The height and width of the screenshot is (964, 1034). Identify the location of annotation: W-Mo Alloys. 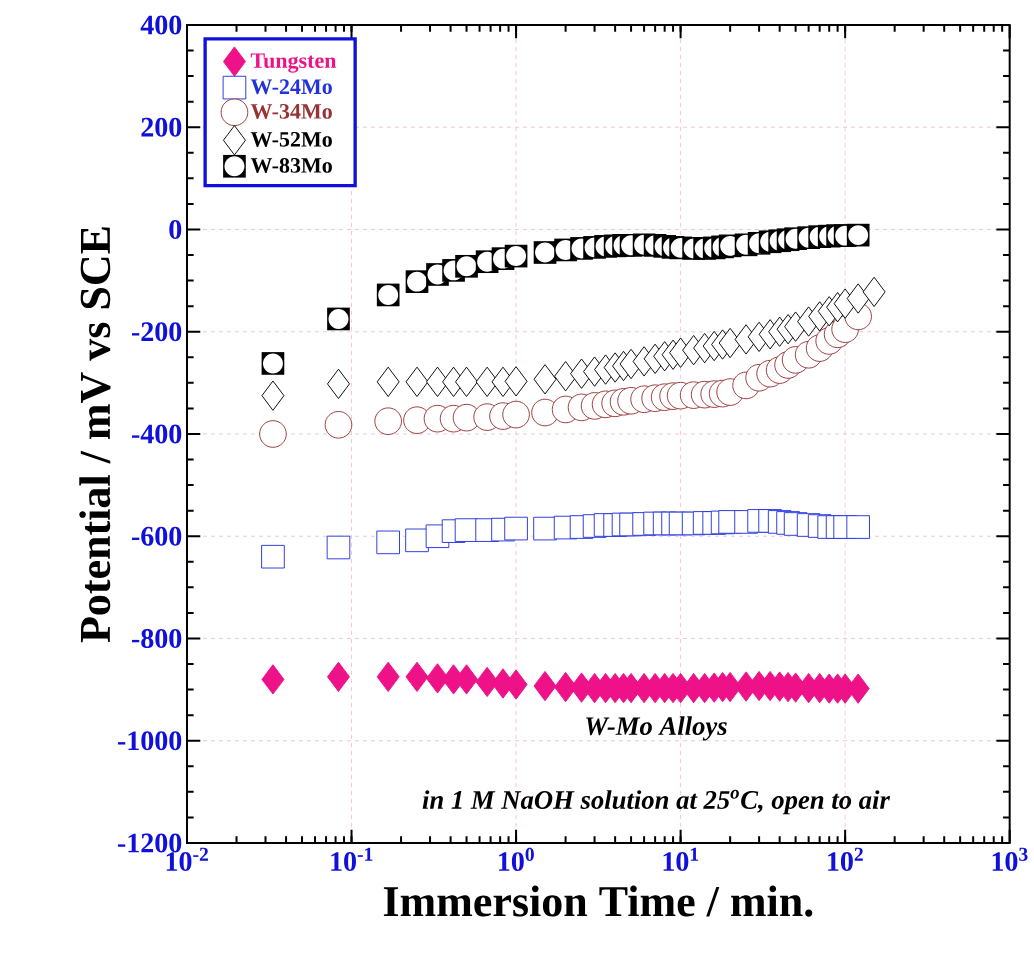
(656, 728).